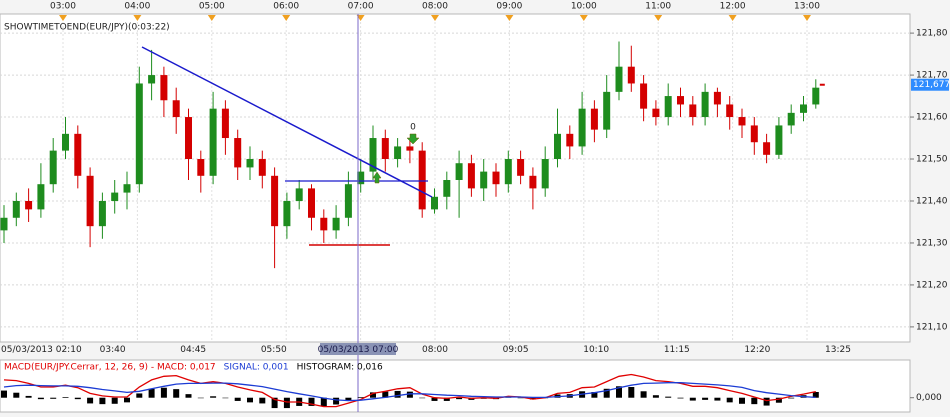 The height and width of the screenshot is (417, 950). What do you see at coordinates (931, 85) in the screenshot?
I see `last-price-label: 121,677` at bounding box center [931, 85].